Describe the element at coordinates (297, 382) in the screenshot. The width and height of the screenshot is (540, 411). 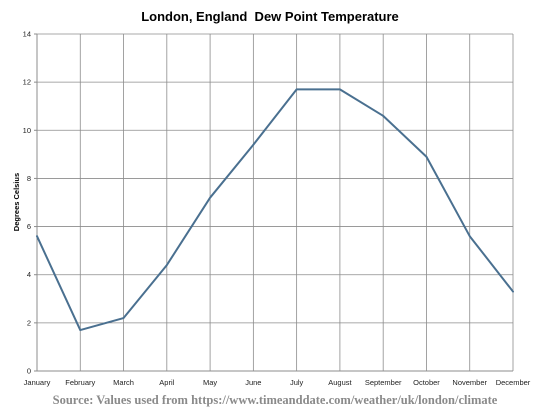
I see `x-tick-label: July` at that location.